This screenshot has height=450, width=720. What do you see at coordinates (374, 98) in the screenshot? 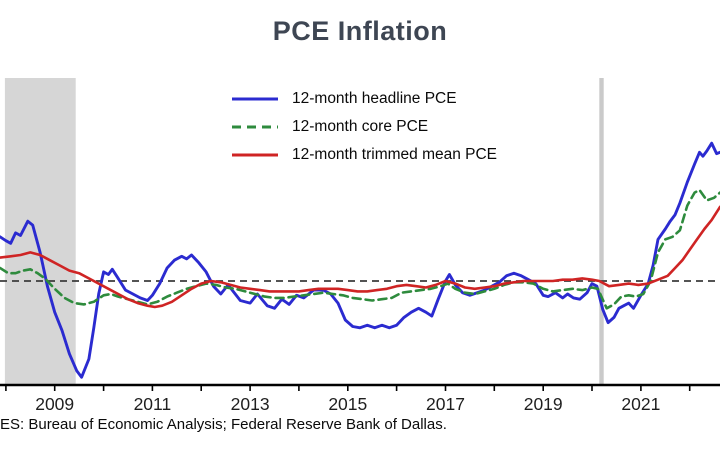
I see `legend-label: 12-month headline PCE` at bounding box center [374, 98].